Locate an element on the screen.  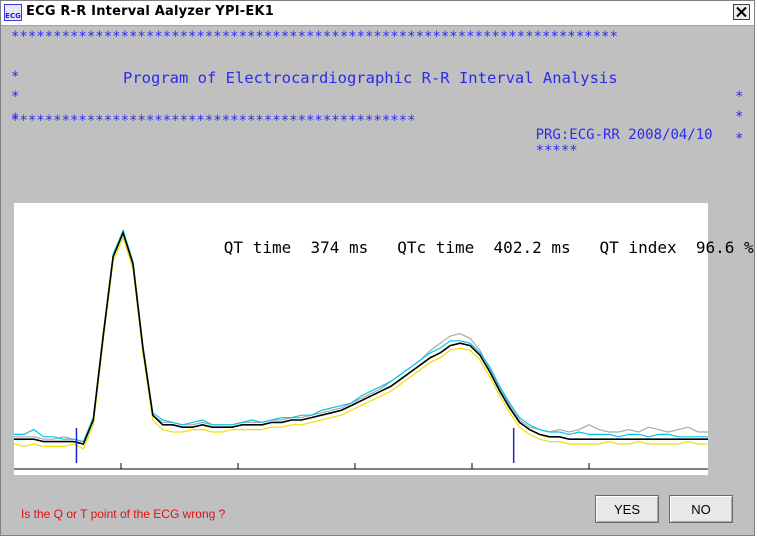
banner-bottom-stars-right: ***** is located at coordinates (556, 151).